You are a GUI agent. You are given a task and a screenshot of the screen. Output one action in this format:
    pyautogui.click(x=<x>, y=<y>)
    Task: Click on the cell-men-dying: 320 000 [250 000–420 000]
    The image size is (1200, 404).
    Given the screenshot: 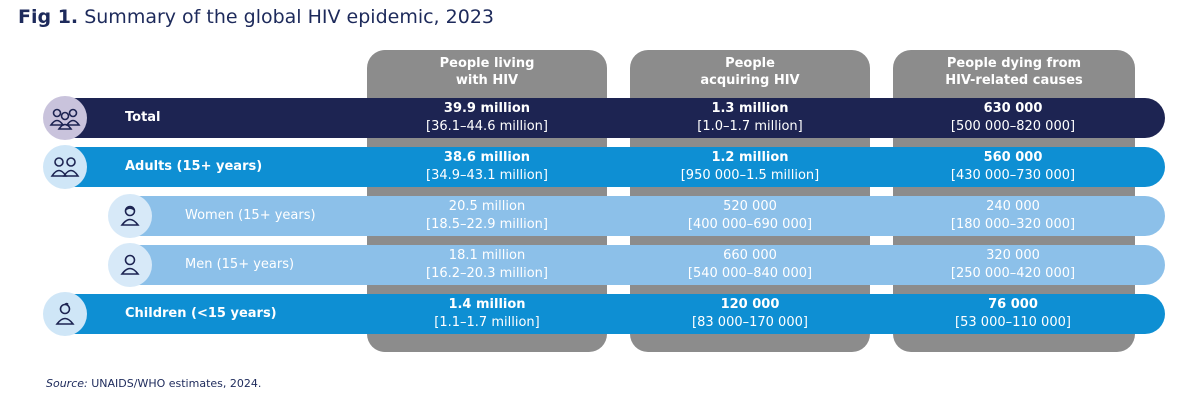 What is the action you would take?
    pyautogui.click(x=1013, y=265)
    